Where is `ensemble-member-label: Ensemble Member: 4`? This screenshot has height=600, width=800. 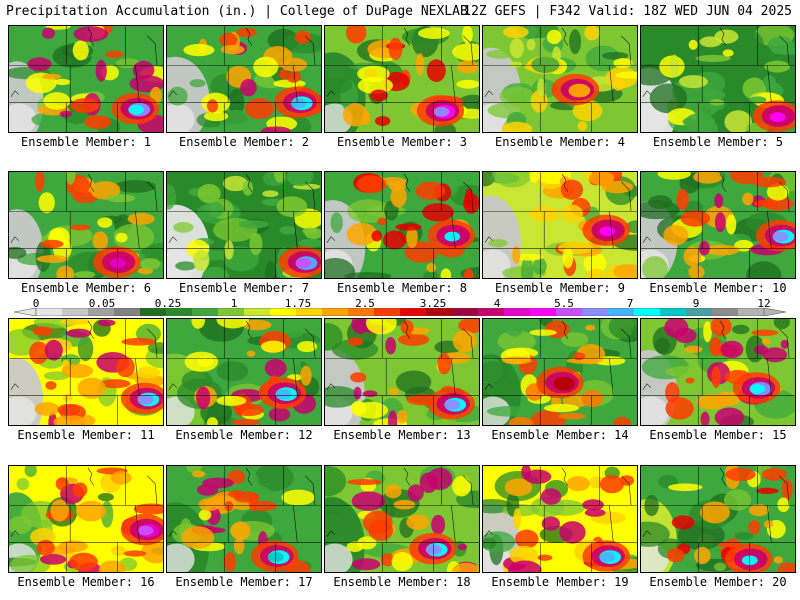 ensemble-member-label: Ensemble Member: 4 is located at coordinates (560, 142).